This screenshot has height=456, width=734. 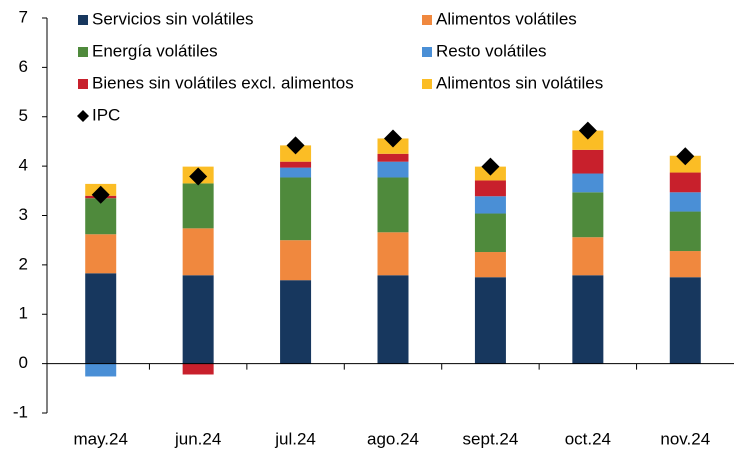 What do you see at coordinates (588, 438) in the screenshot?
I see `x-tick-label: oct.24` at bounding box center [588, 438].